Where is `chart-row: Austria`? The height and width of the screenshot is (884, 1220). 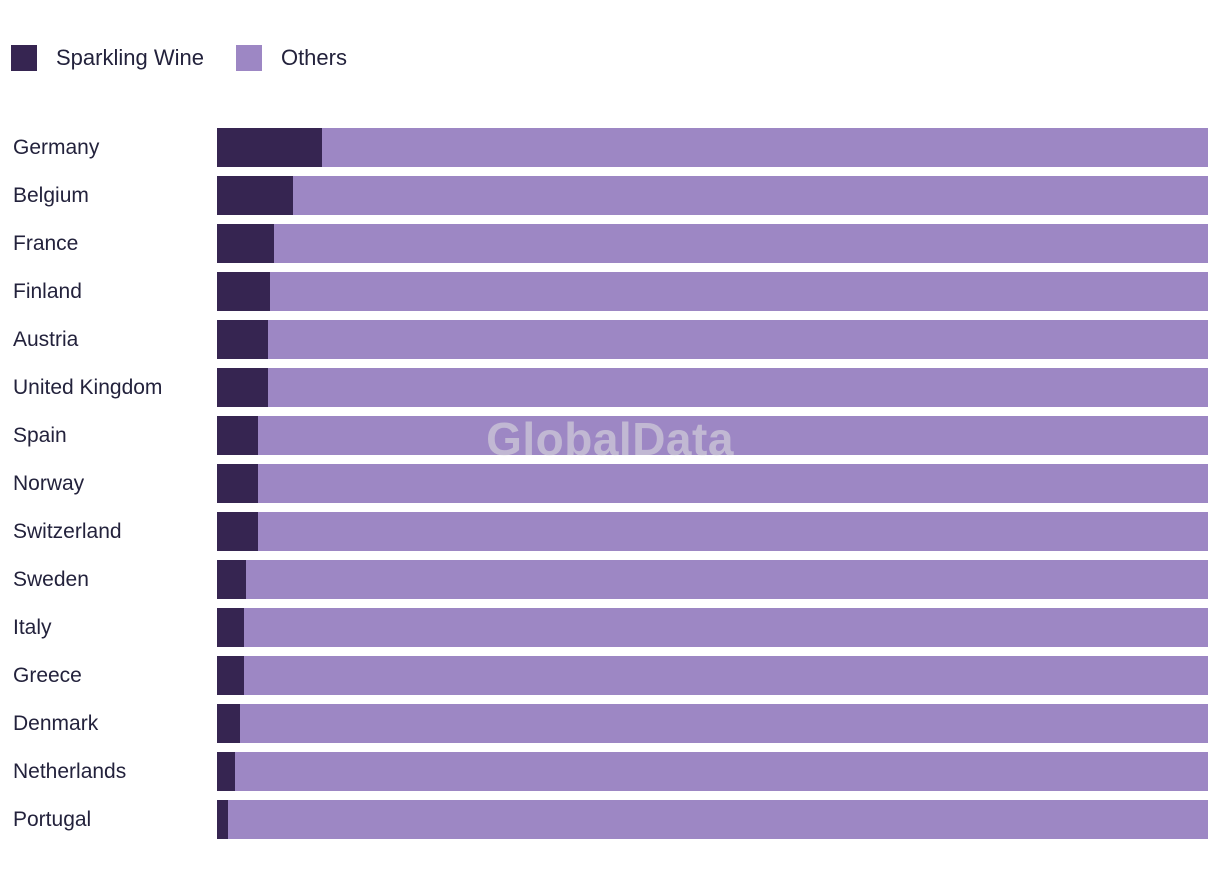 chart-row: Austria is located at coordinates (610, 339).